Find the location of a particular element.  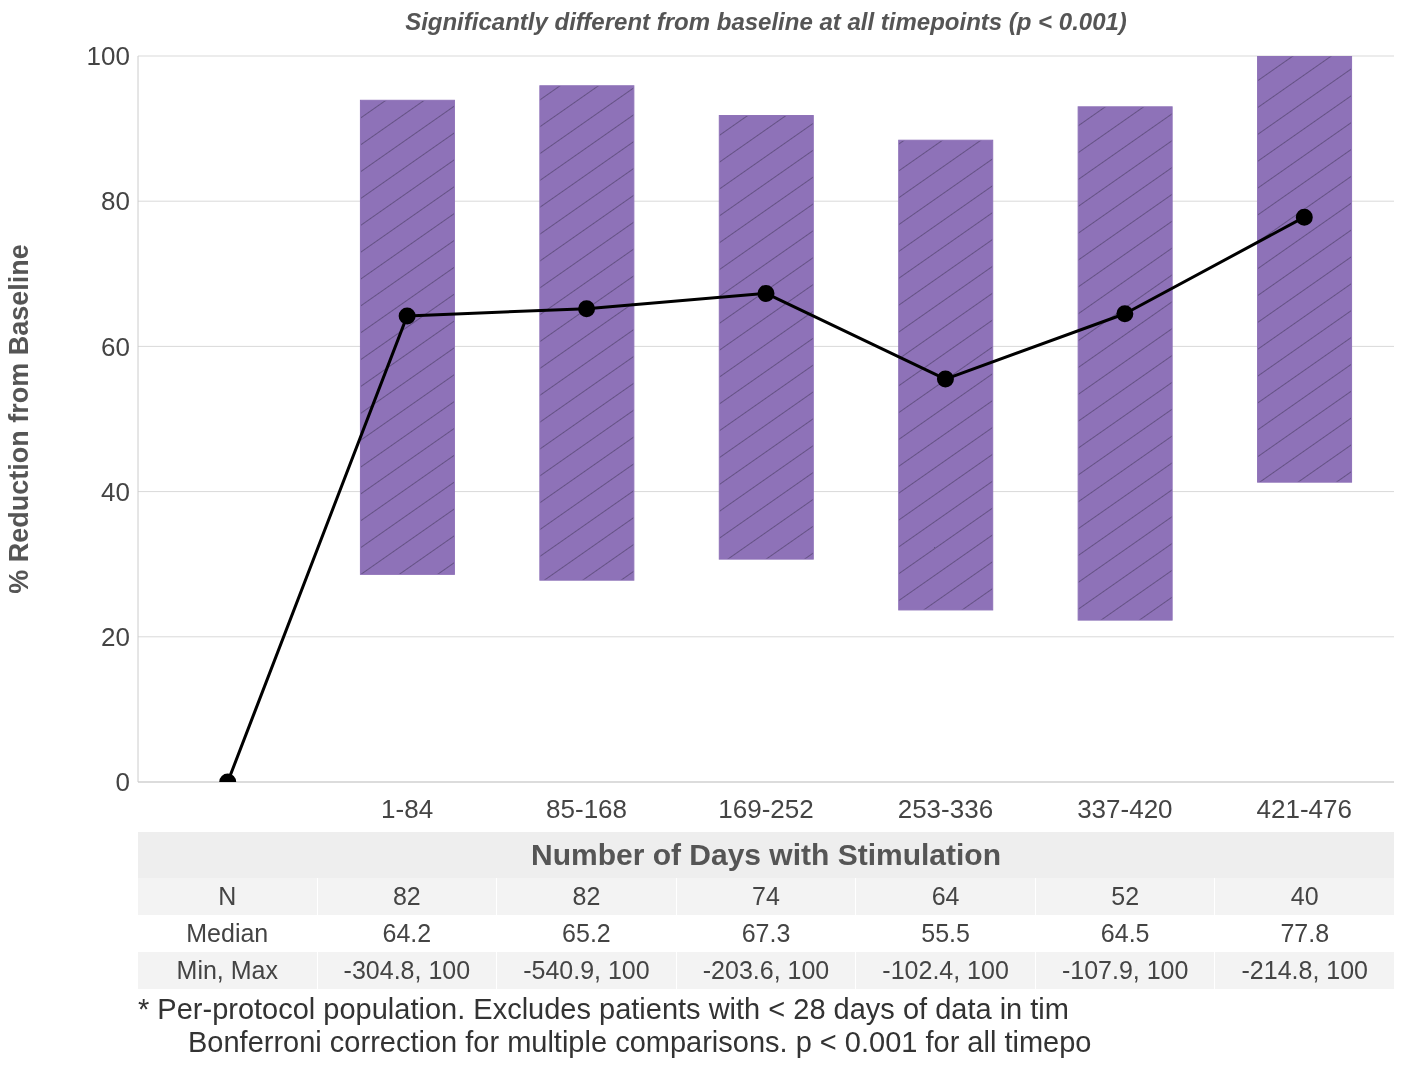

y-tick-label: 80 is located at coordinates (115, 201).